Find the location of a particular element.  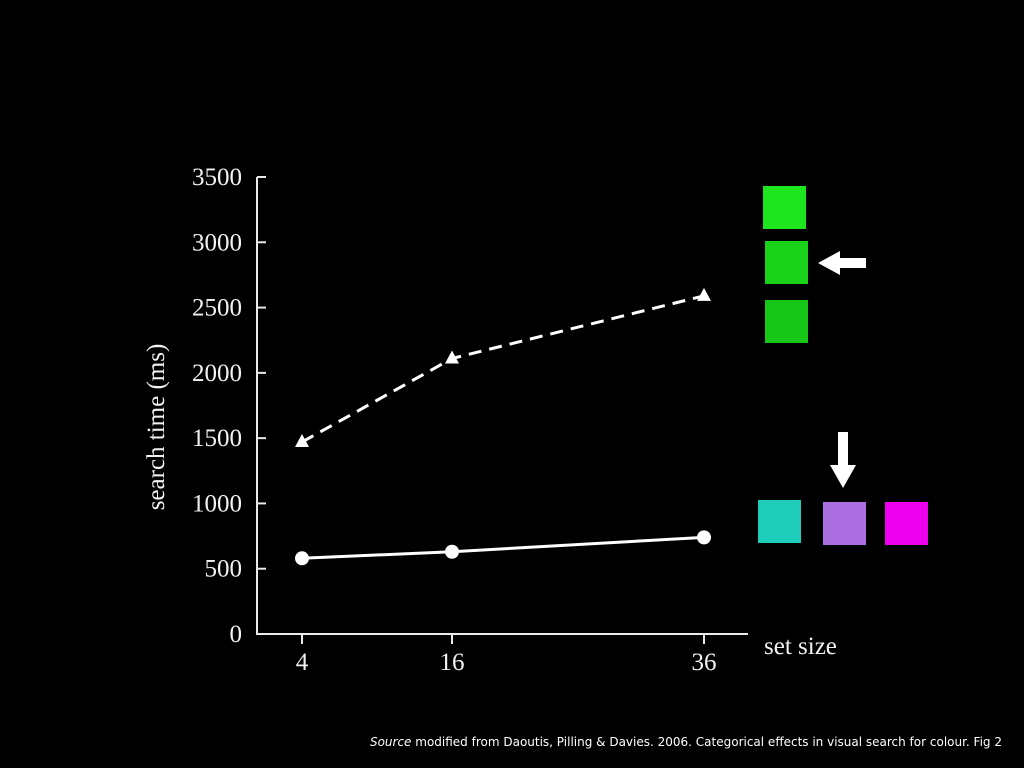

y-tick-label: 1000 is located at coordinates (217, 503).